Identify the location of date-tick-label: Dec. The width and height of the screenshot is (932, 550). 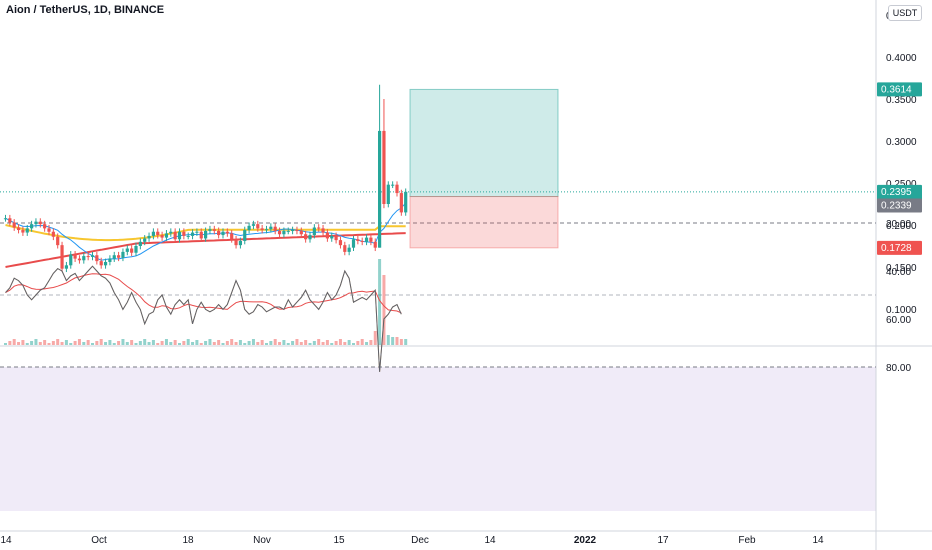
(420, 540).